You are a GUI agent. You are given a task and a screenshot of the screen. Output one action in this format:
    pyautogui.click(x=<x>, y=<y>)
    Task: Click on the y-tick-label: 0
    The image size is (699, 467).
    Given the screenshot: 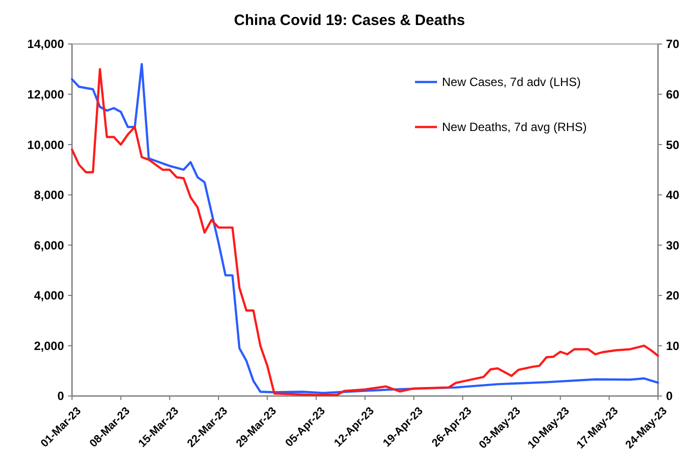 What is the action you would take?
    pyautogui.click(x=60, y=396)
    